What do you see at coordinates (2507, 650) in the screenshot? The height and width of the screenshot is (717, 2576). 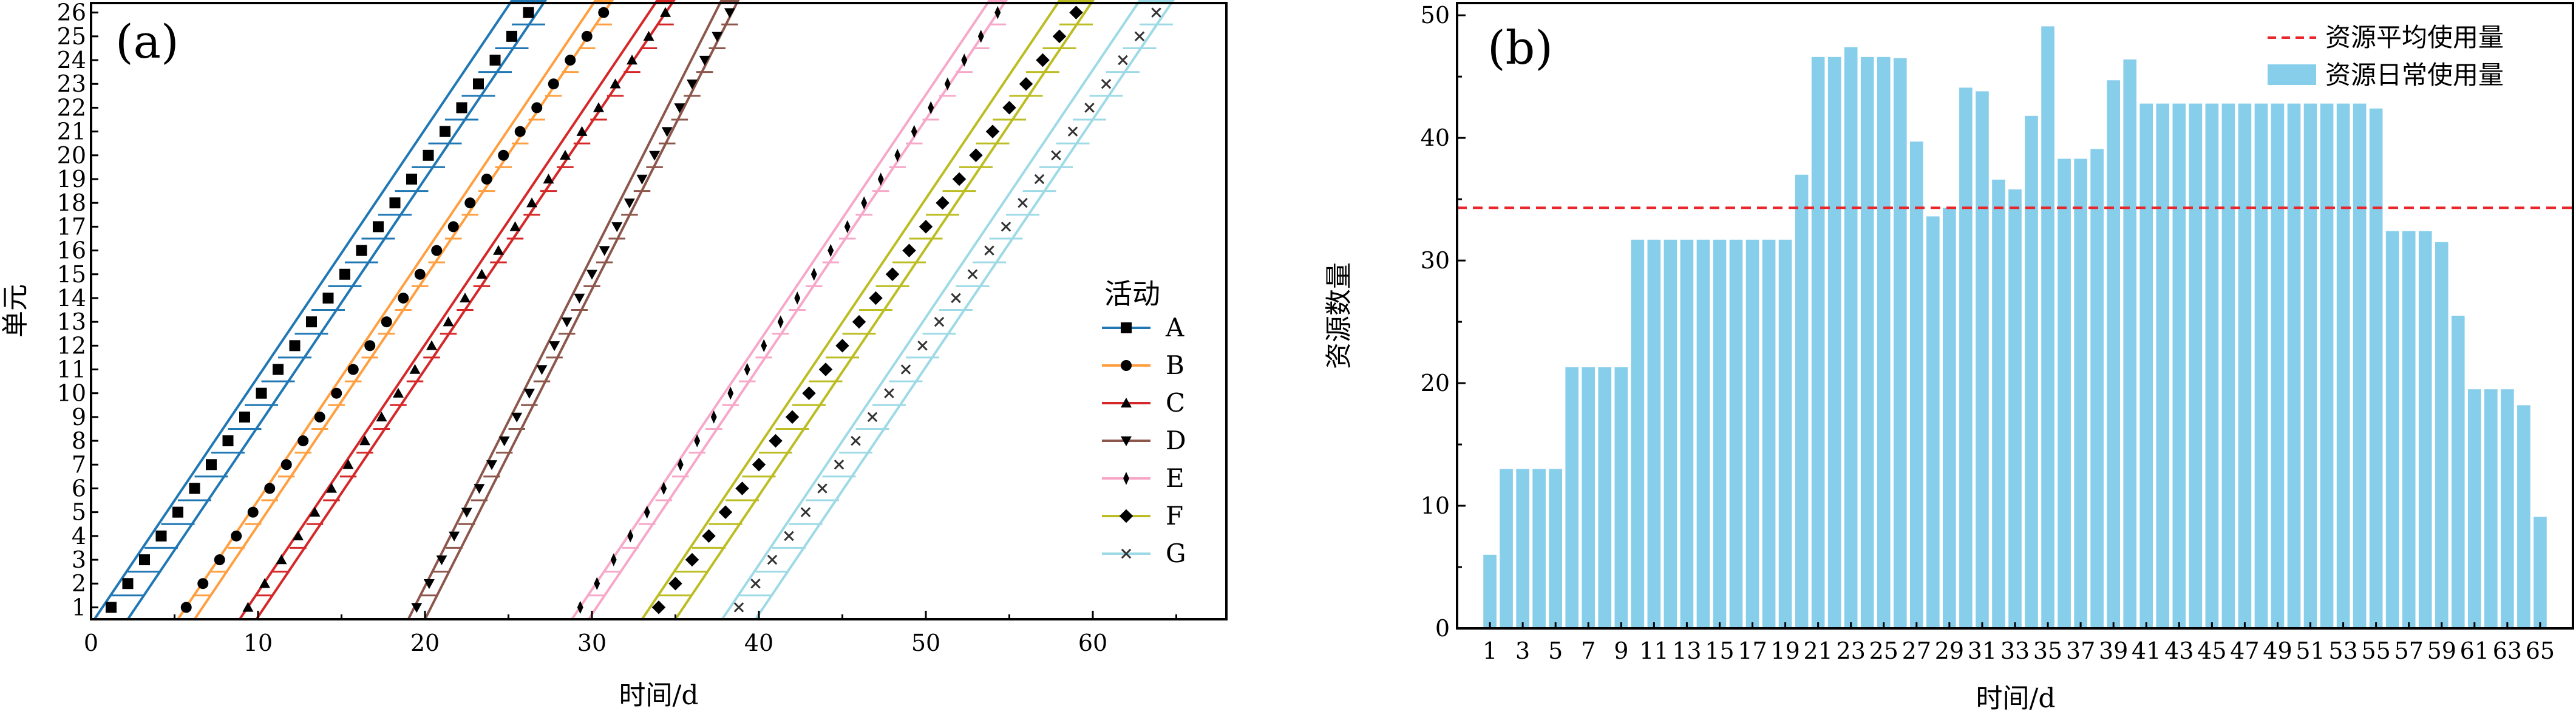 I see `b-x-tick-label: 63` at bounding box center [2507, 650].